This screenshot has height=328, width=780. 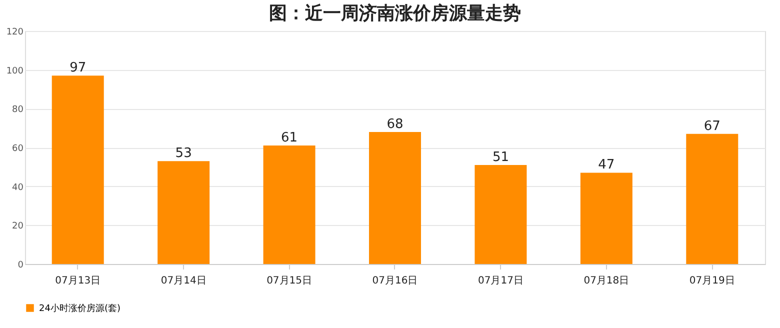 I want to click on y-tick-label: 120, so click(x=15, y=33).